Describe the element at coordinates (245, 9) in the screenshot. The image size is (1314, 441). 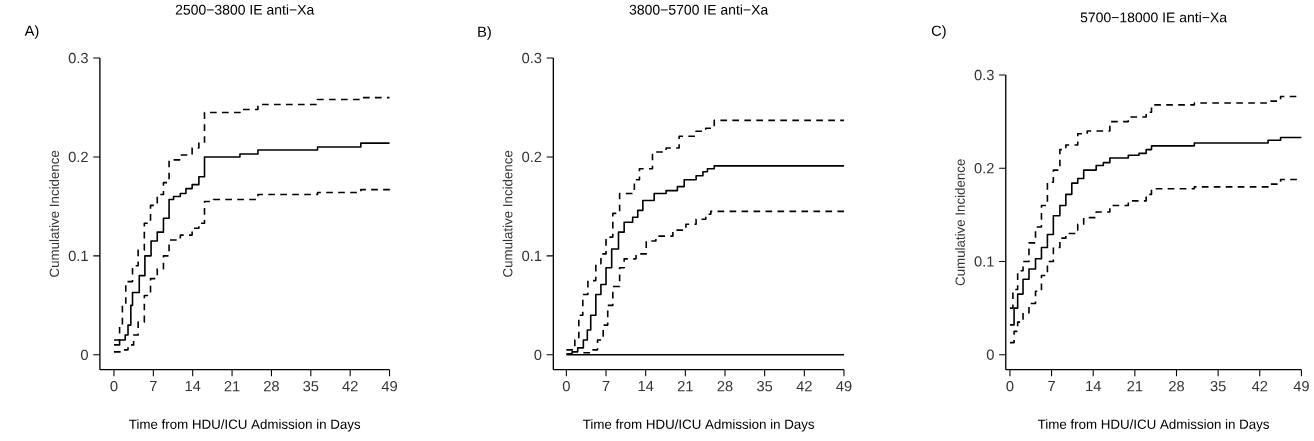
I see `chart-title: 2500−3800 IE anti−Xa` at that location.